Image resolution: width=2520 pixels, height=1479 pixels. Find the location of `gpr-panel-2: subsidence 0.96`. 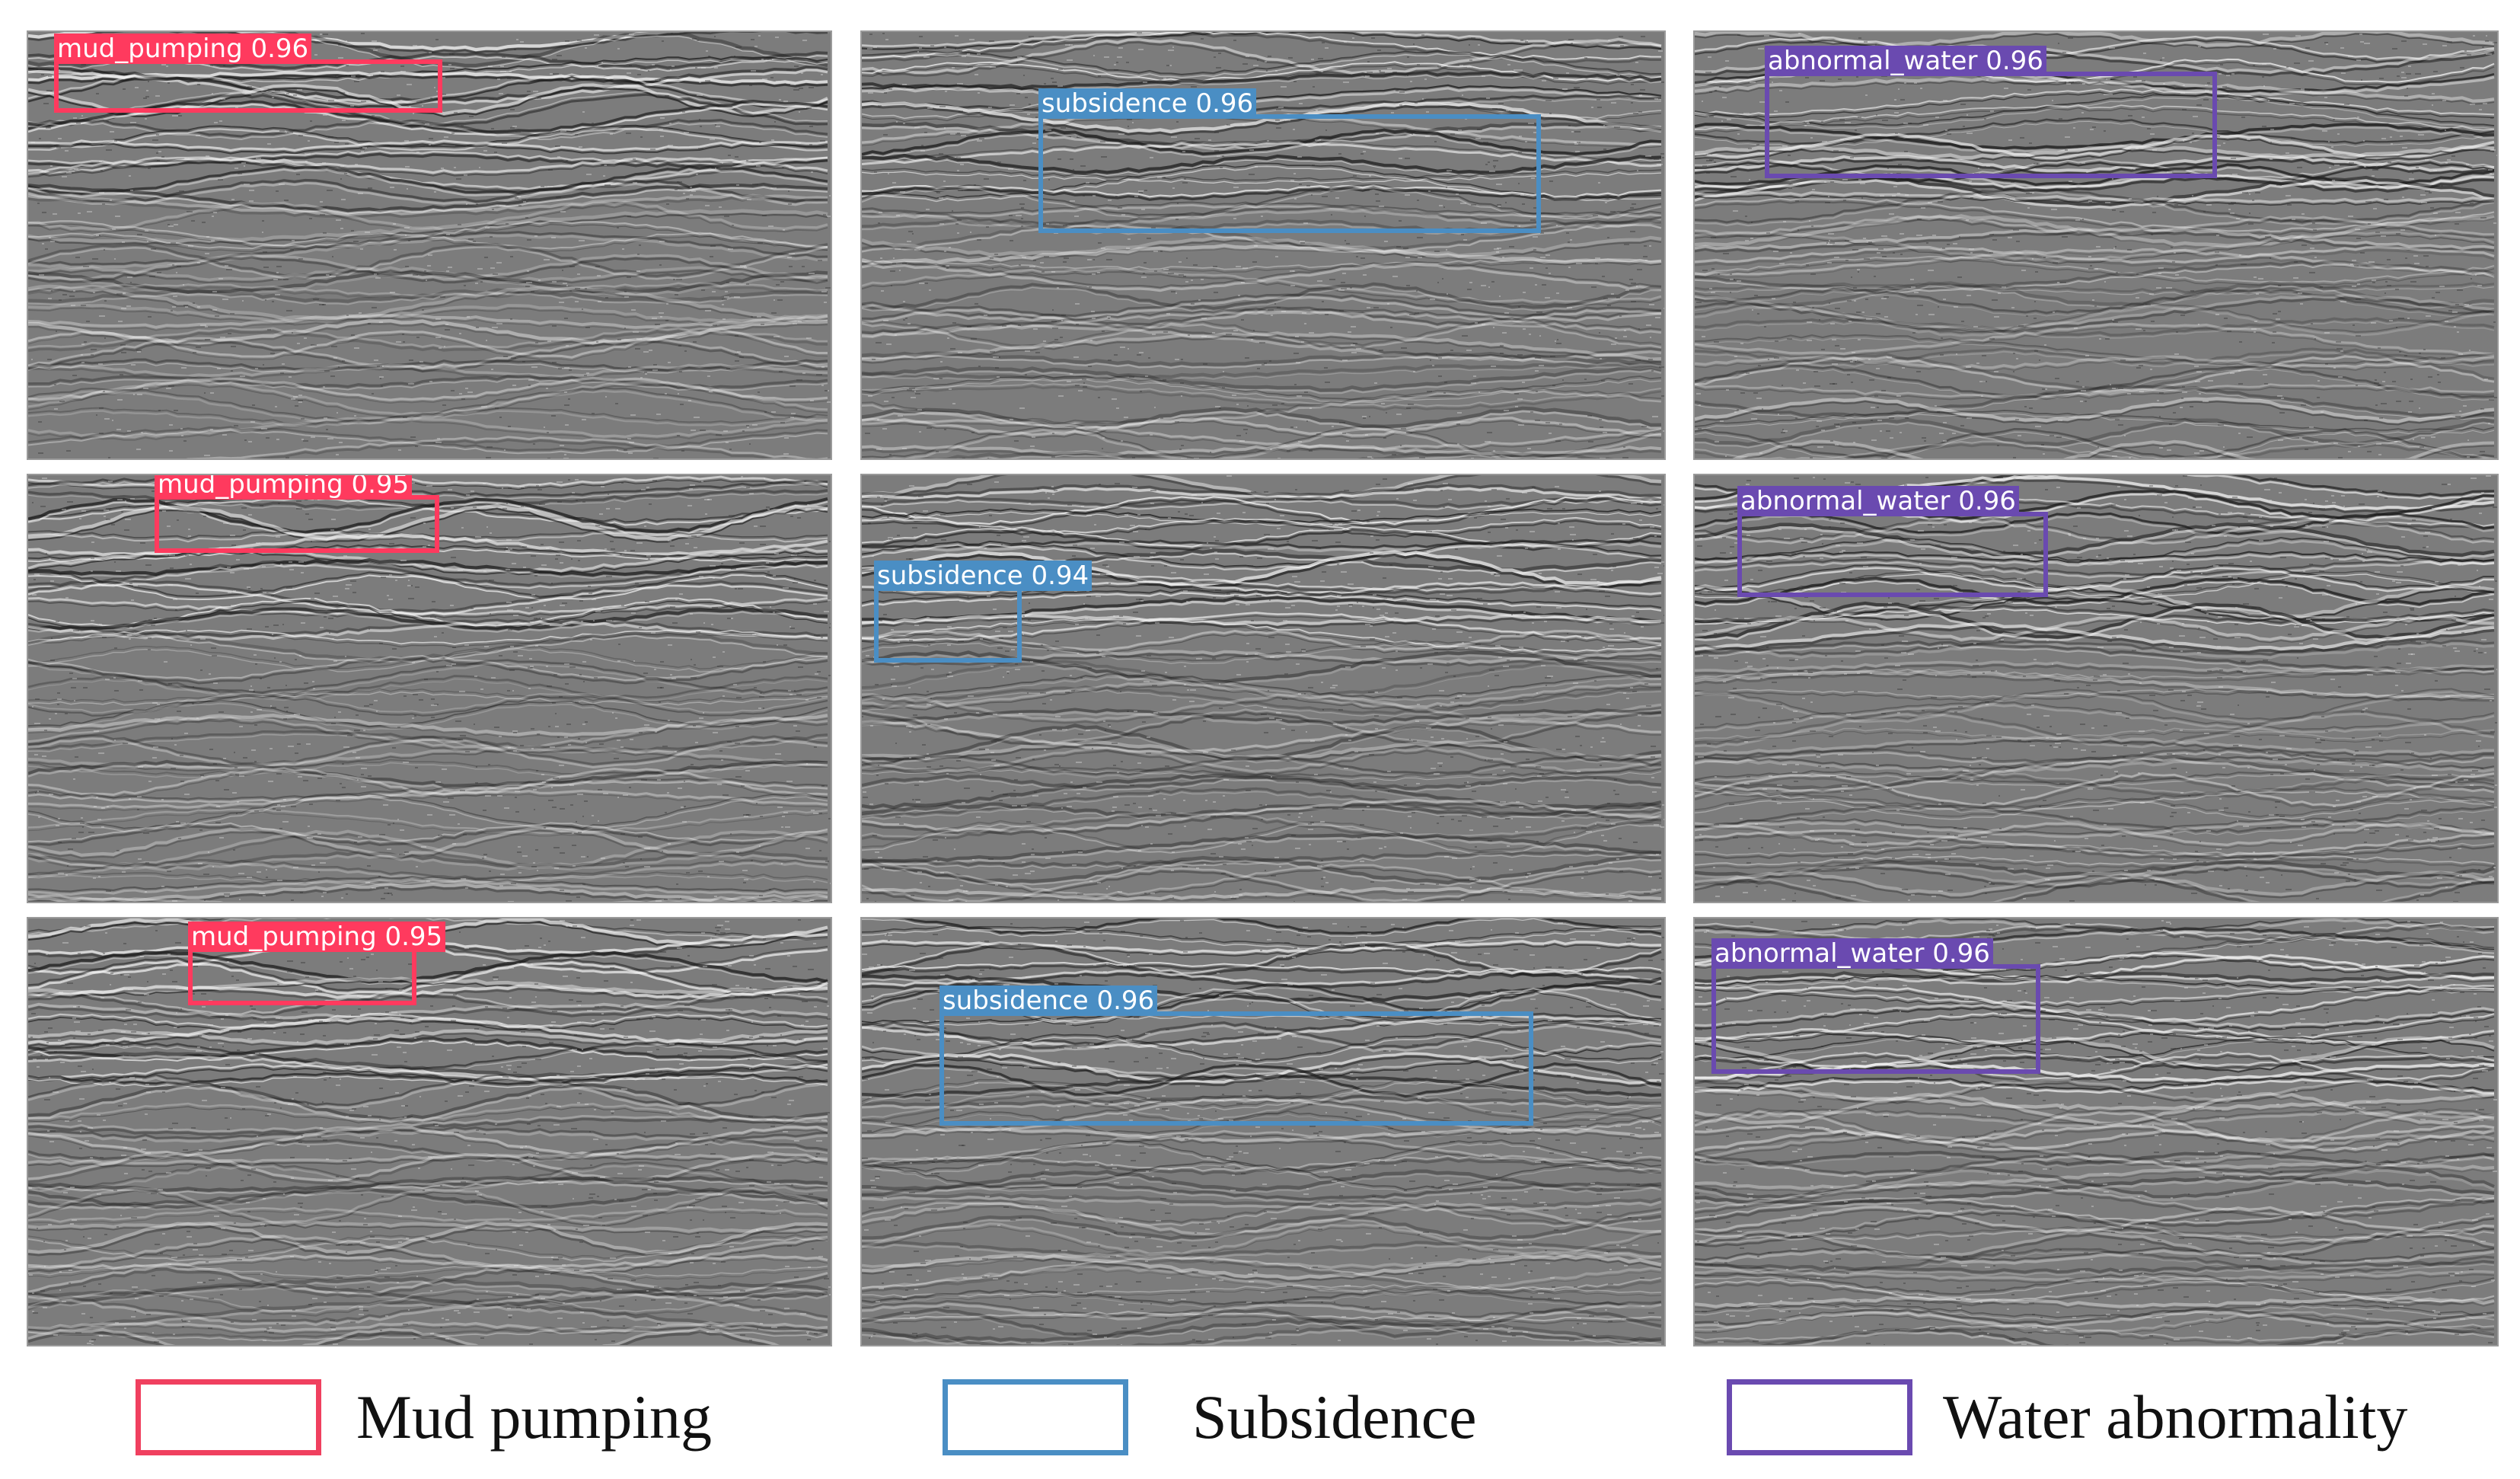

gpr-panel-2: subsidence 0.96 is located at coordinates (1263, 245).